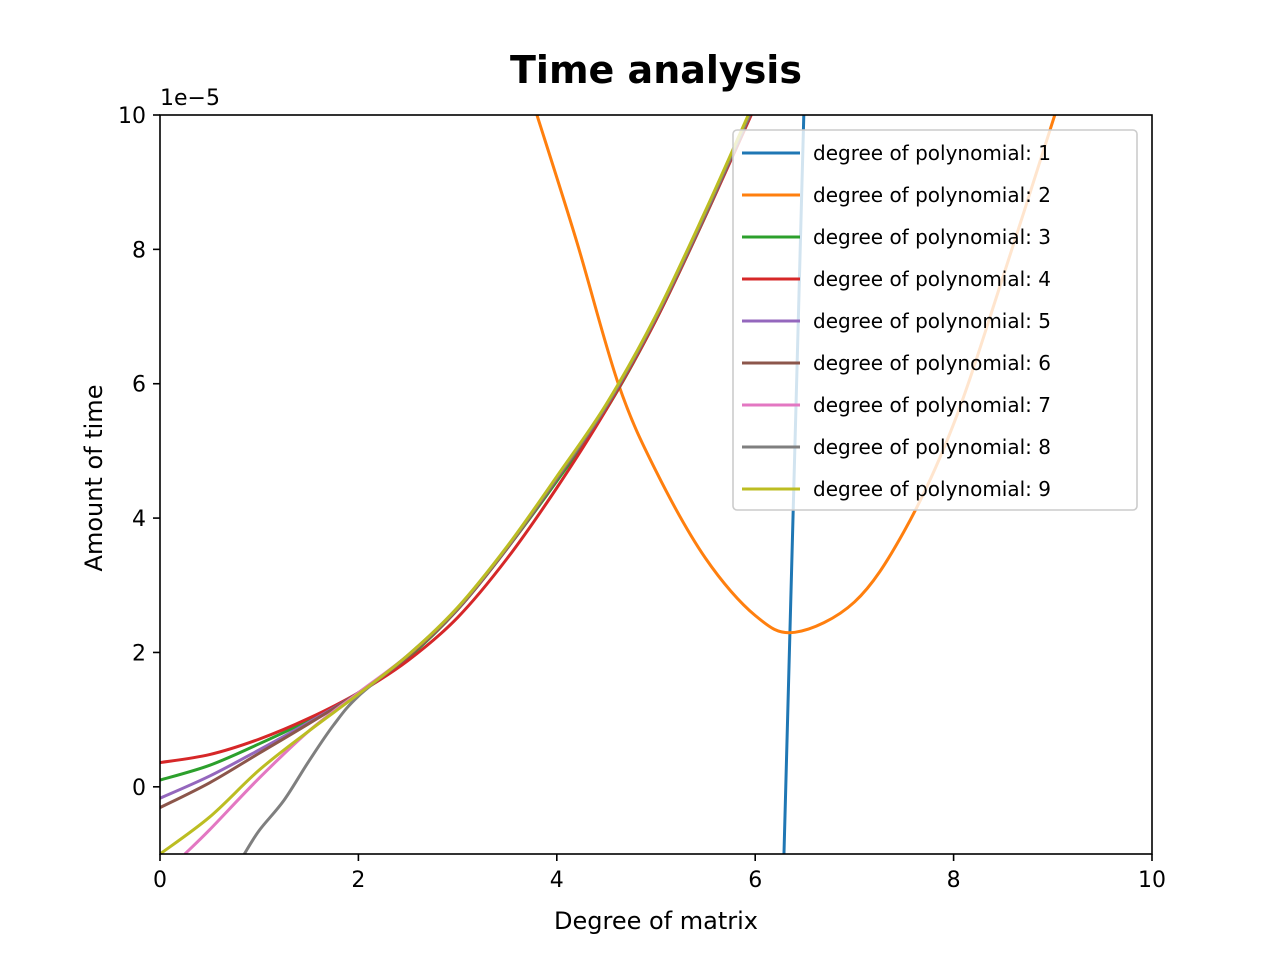  Describe the element at coordinates (1152, 880) in the screenshot. I see `x-tick-label: 10` at that location.